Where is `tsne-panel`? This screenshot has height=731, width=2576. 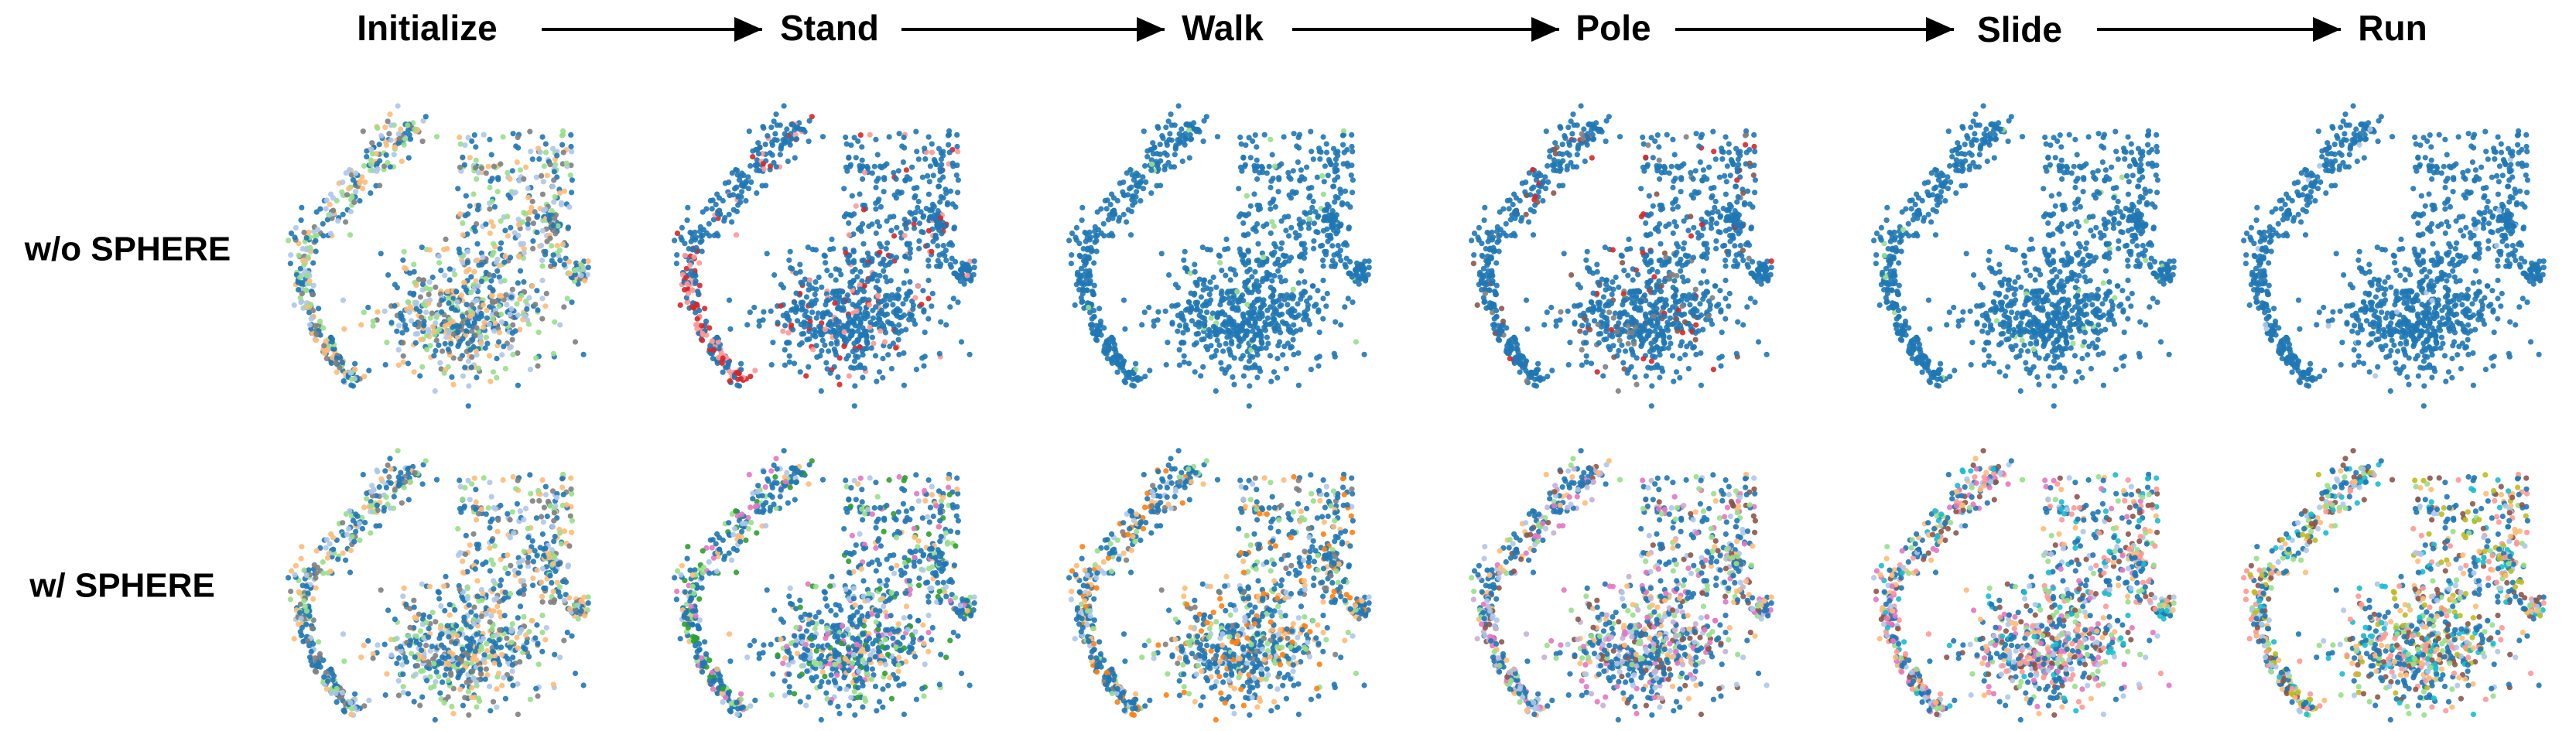 tsne-panel is located at coordinates (1622, 256).